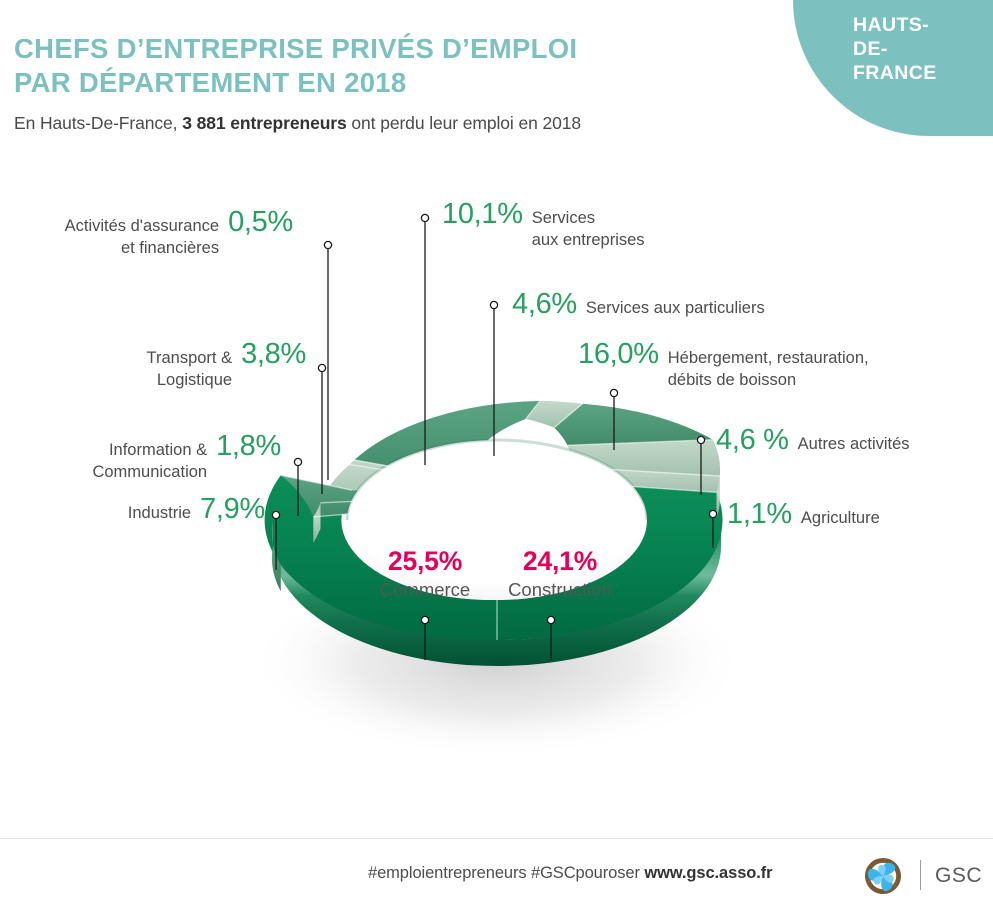 This screenshot has width=993, height=912. What do you see at coordinates (560, 561) in the screenshot?
I see `center-value-construction: 24,1%` at bounding box center [560, 561].